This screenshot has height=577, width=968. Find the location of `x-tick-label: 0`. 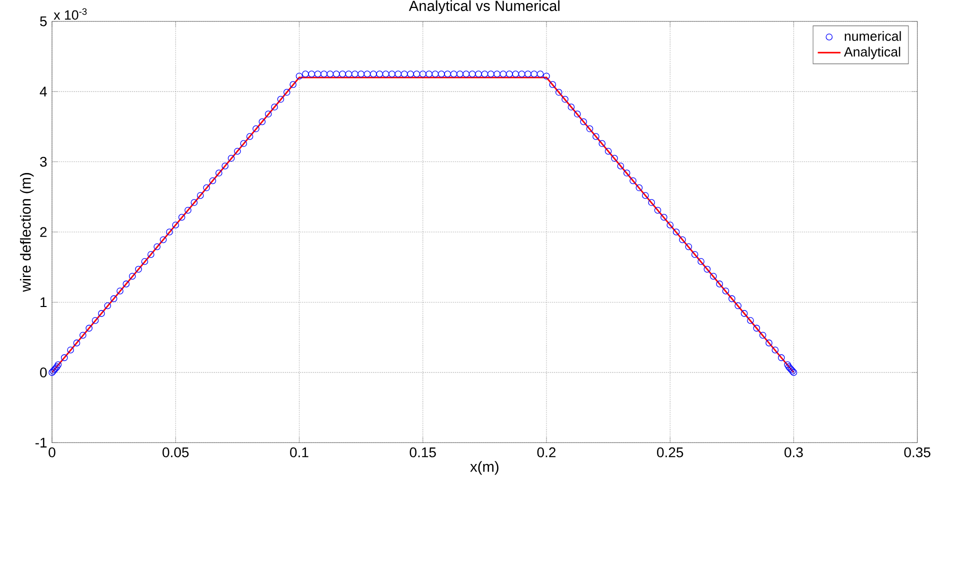

x-tick-label: 0 is located at coordinates (52, 452).